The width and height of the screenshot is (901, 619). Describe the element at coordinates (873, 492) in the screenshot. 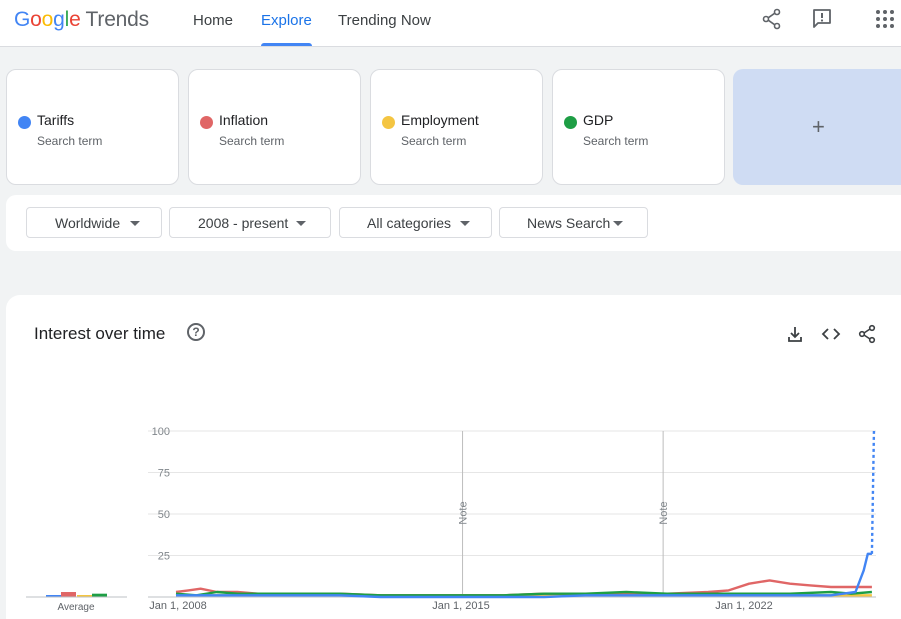

I see `series-partial-line` at that location.